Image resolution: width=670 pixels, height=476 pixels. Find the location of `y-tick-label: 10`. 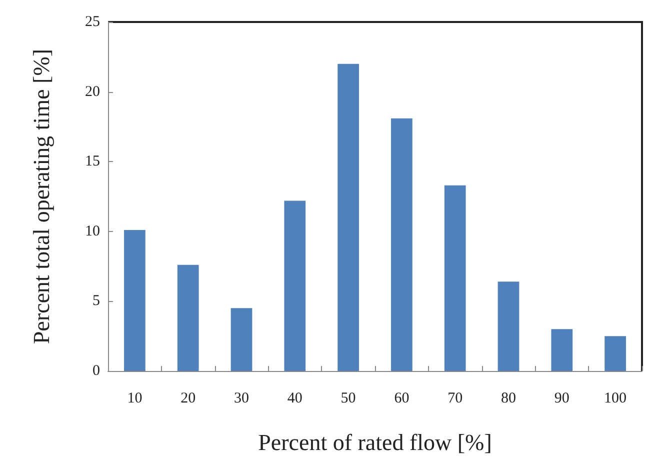

y-tick-label: 10 is located at coordinates (92, 231).